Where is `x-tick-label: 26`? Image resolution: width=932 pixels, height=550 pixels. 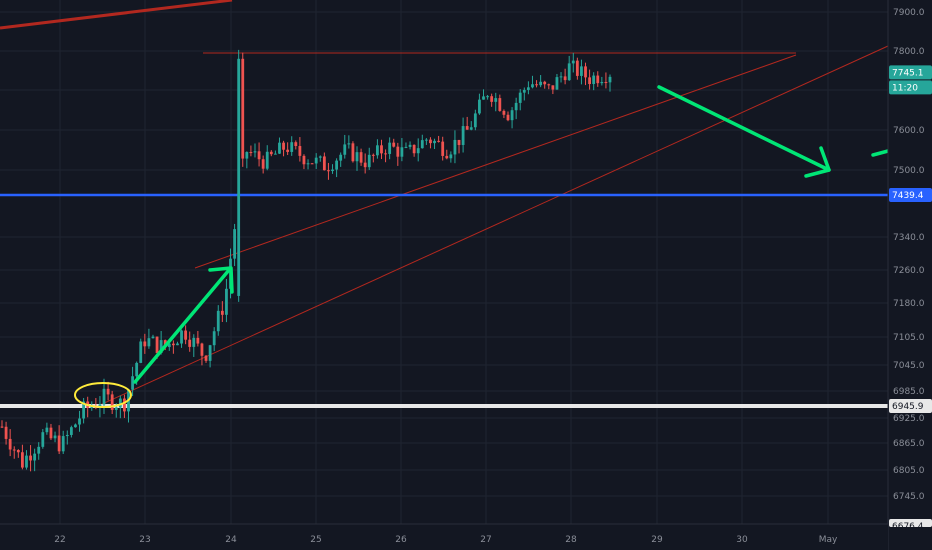
x-tick-label: 26 is located at coordinates (401, 540).